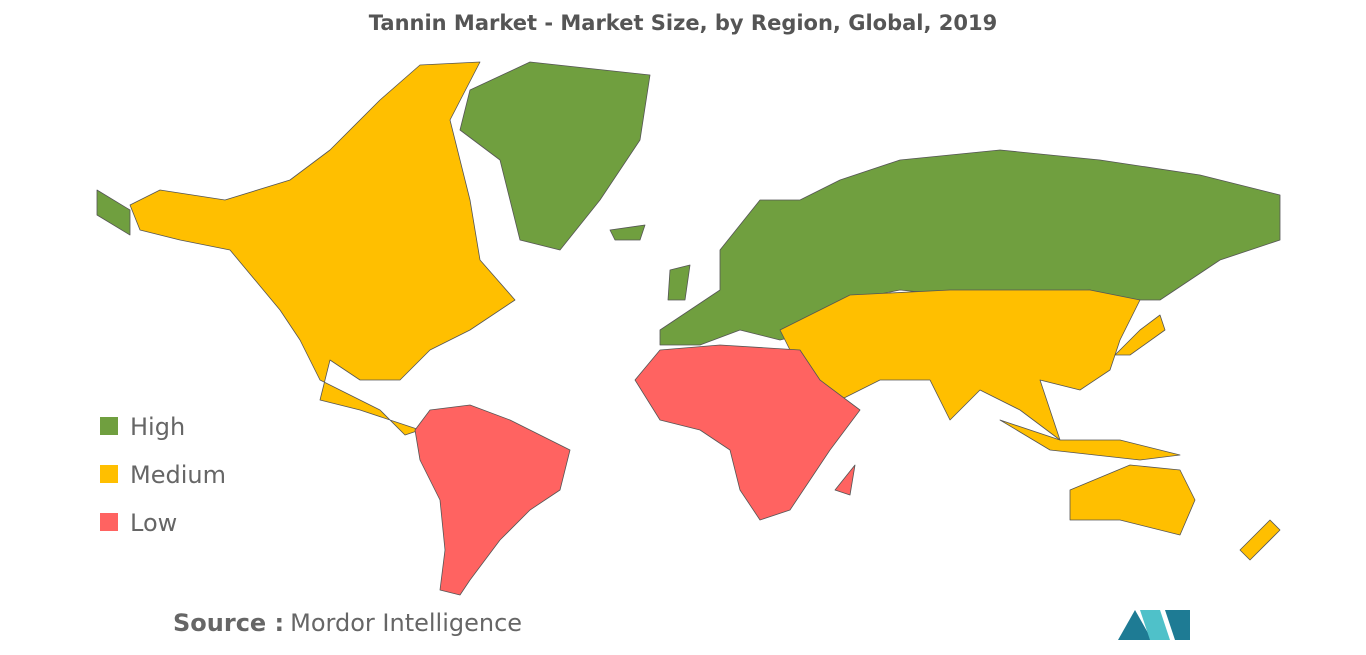 This screenshot has height=655, width=1366. Describe the element at coordinates (157, 427) in the screenshot. I see `legend-label: High` at that location.